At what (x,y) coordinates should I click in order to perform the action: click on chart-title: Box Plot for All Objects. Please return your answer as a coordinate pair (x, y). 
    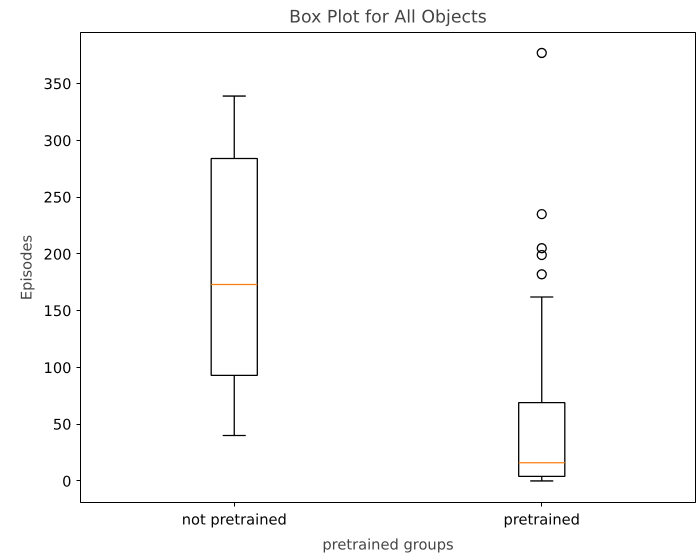
    Looking at the image, I should click on (388, 18).